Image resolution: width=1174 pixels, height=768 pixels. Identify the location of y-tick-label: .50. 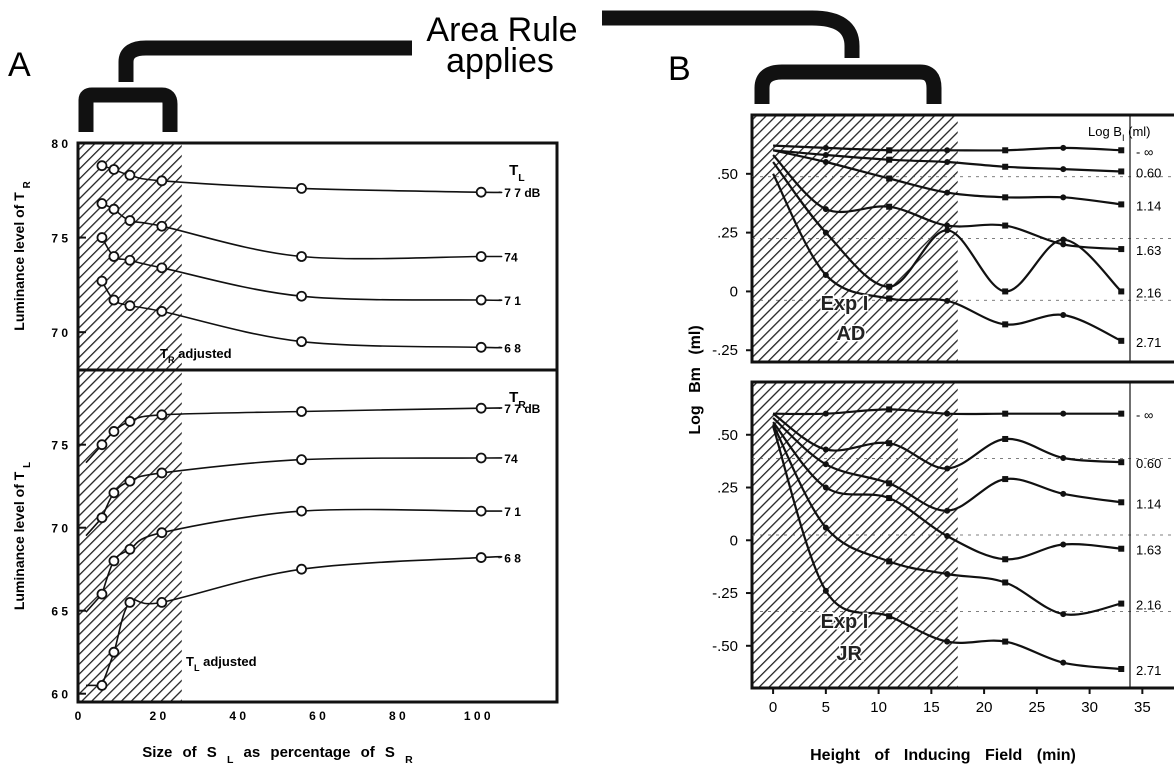
(727, 435).